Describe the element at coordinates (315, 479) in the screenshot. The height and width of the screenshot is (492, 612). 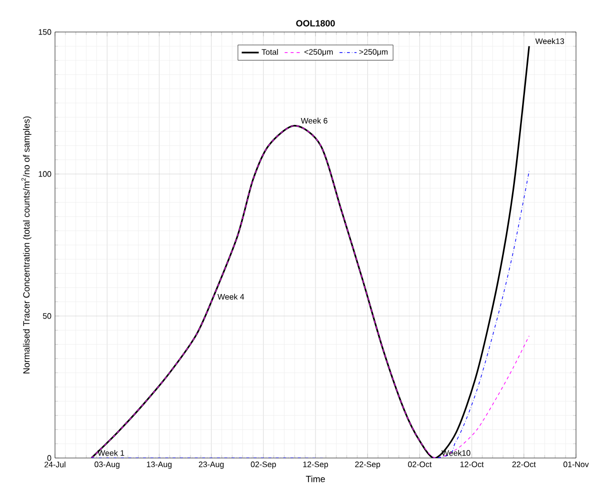
I see `x-axis-title: Time` at that location.